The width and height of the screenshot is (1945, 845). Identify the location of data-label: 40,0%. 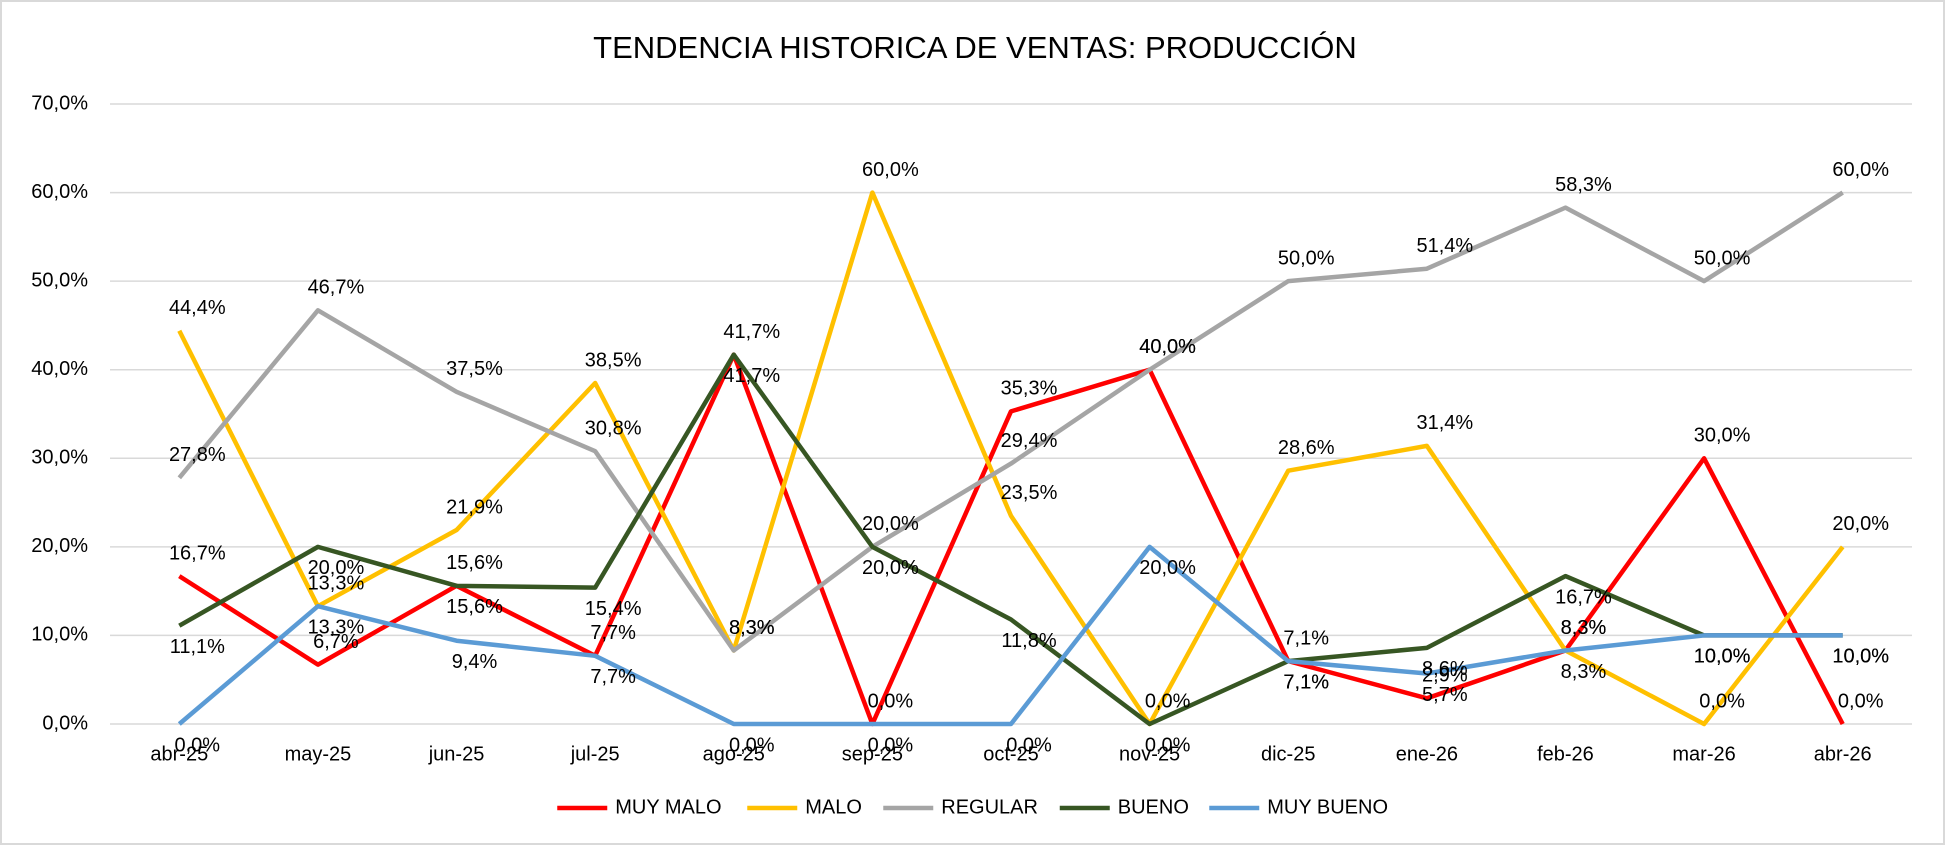
(1167, 347).